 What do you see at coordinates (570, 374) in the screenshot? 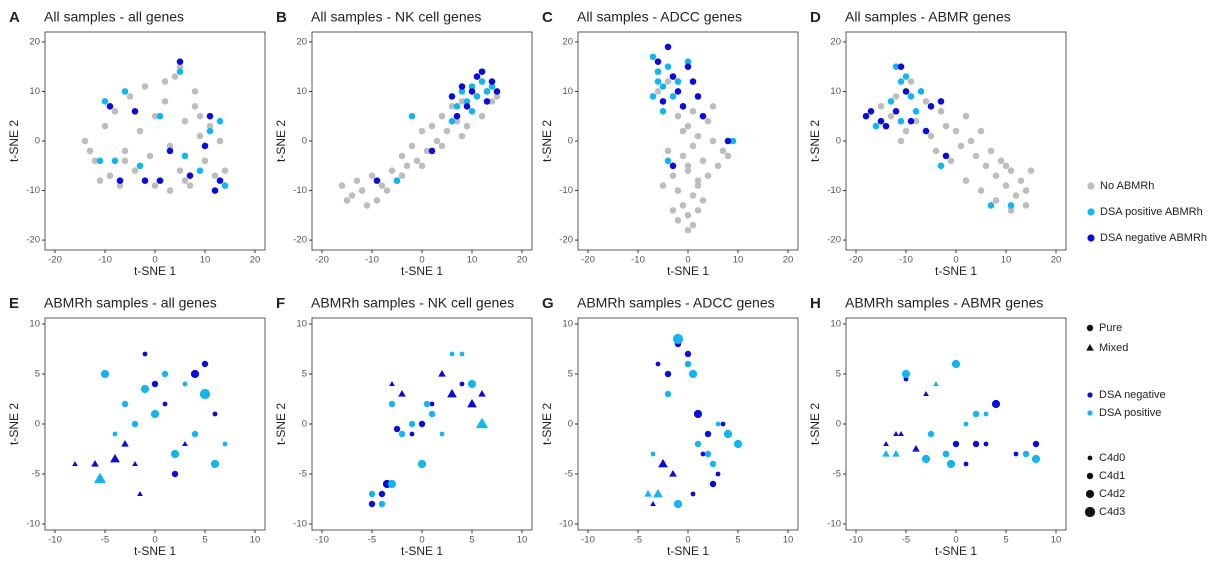
I see `y-tick-label: 5` at bounding box center [570, 374].